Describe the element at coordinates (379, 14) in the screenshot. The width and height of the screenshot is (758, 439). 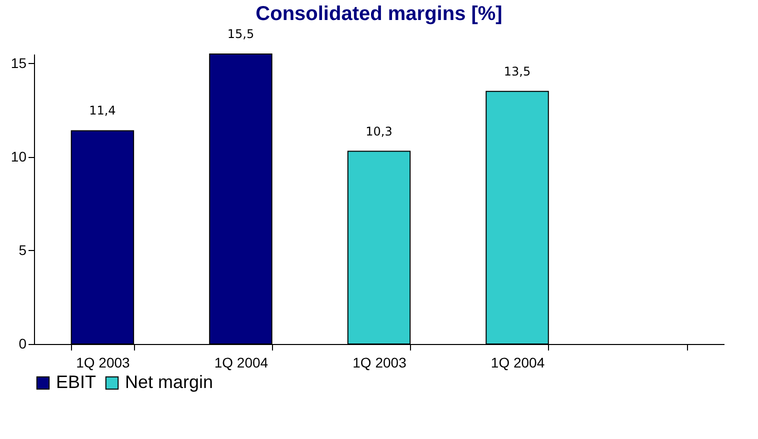
I see `chart-title: Consolidated margins [%]` at that location.